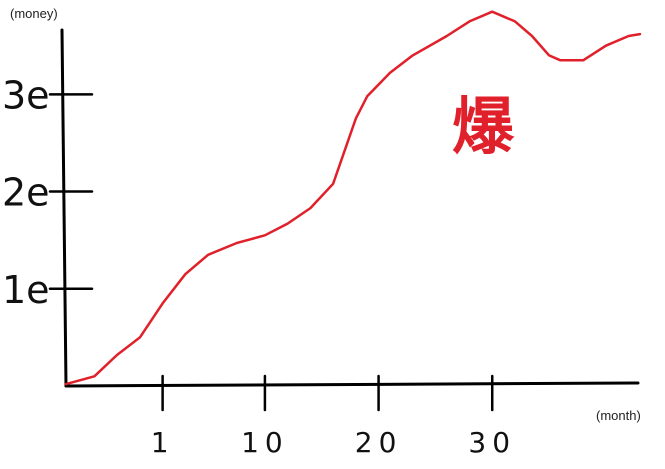  What do you see at coordinates (26, 95) in the screenshot?
I see `y-tick-label: 3e` at bounding box center [26, 95].